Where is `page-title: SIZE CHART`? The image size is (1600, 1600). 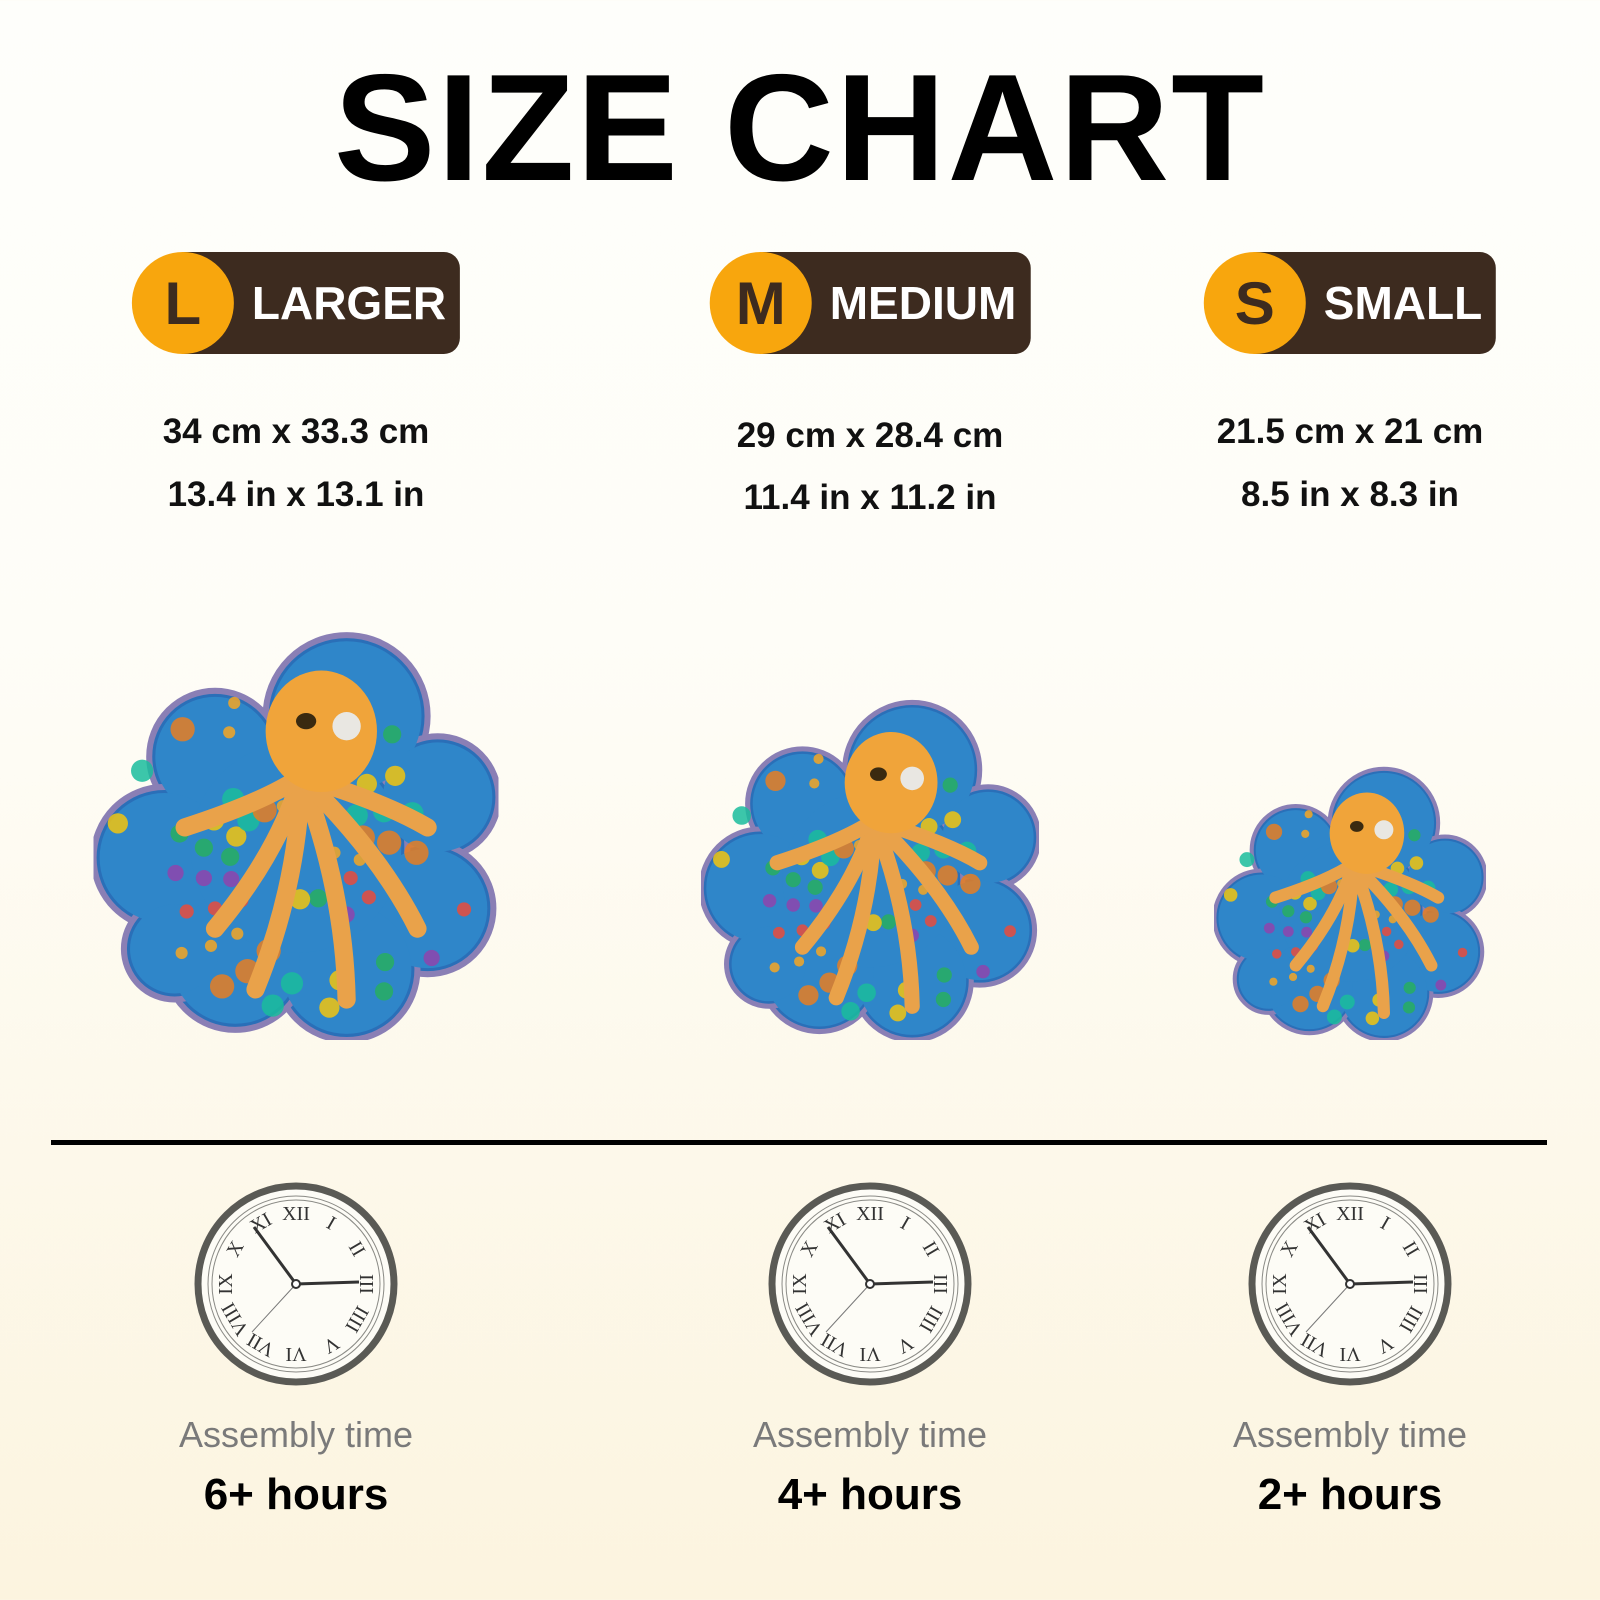
page-title: SIZE CHART is located at coordinates (800, 128).